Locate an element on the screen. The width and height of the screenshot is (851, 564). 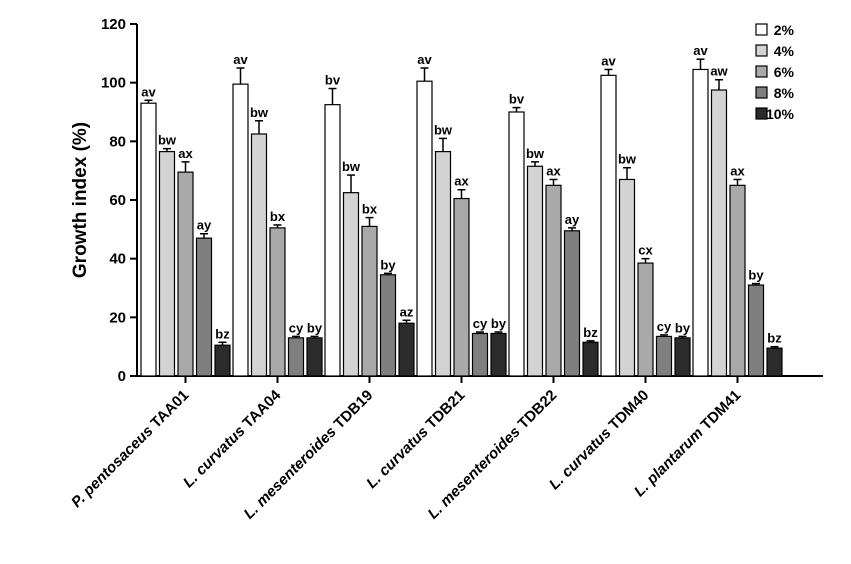
bar-significance-label: cx is located at coordinates (645, 250).